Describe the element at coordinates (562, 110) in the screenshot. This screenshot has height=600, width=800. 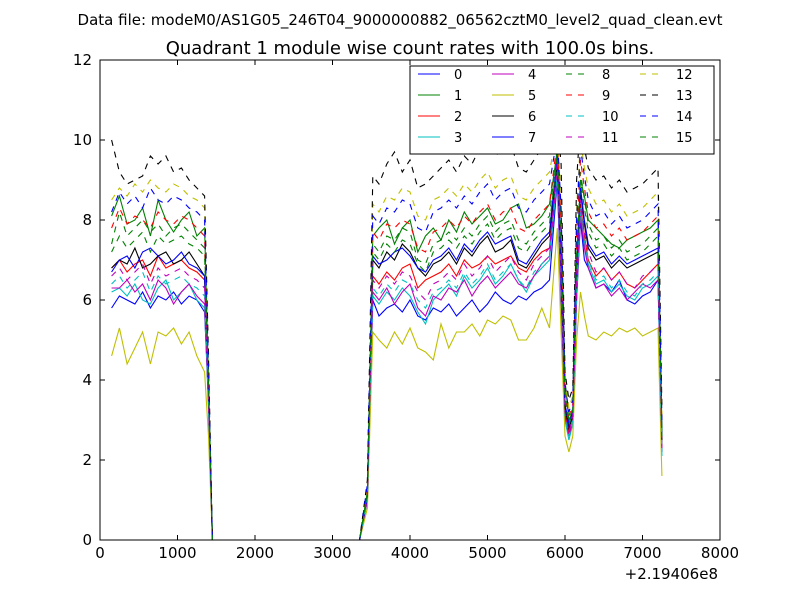
I see `legend-frame` at that location.